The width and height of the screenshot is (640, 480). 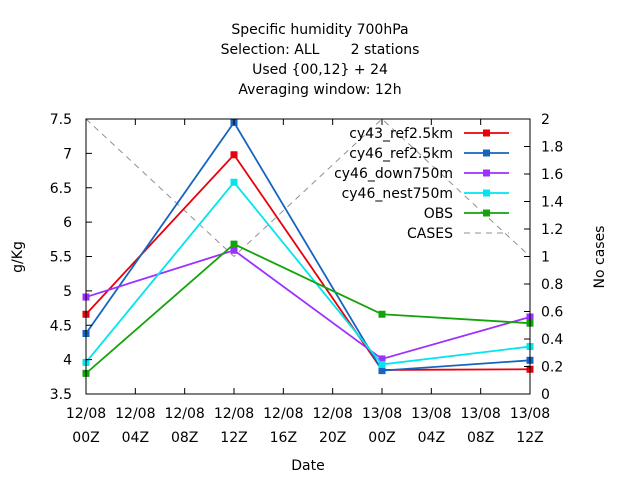 I want to click on y2-tick-label: 1, so click(x=545, y=258).